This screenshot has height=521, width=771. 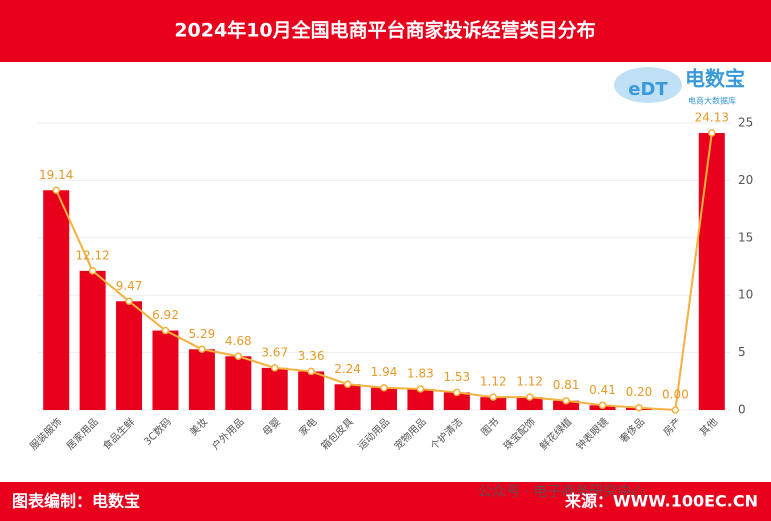 I want to click on chart-title: 2024年10月全国电商平台商家投诉经营类目分布, so click(x=384, y=30).